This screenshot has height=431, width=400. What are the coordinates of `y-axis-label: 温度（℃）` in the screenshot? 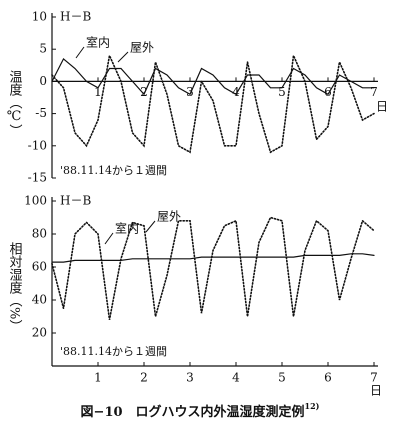 It's located at (15, 103).